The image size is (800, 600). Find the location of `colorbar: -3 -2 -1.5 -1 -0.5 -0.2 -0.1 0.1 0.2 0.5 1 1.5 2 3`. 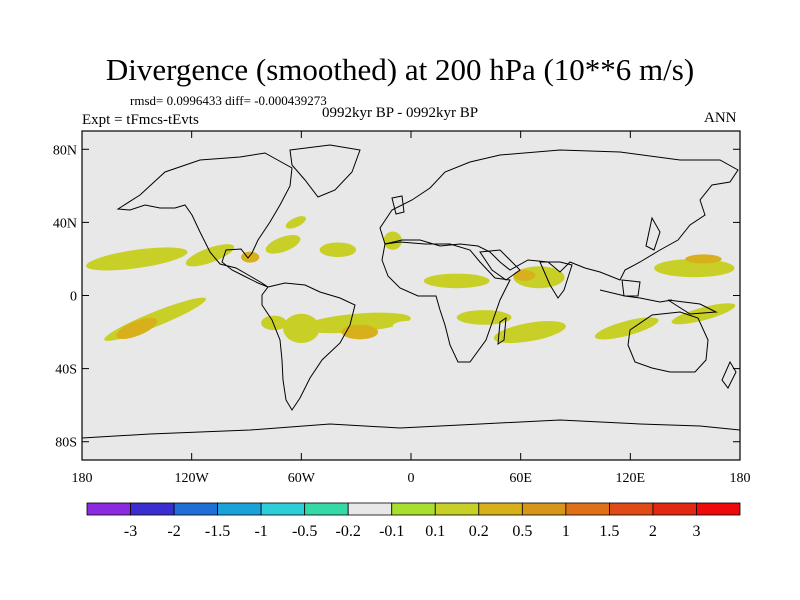

colorbar: -3 -2 -1.5 -1 -0.5 -0.2 -0.1 0.1 0.2 0.5 1 1.5 2 3 is located at coordinates (413, 521).